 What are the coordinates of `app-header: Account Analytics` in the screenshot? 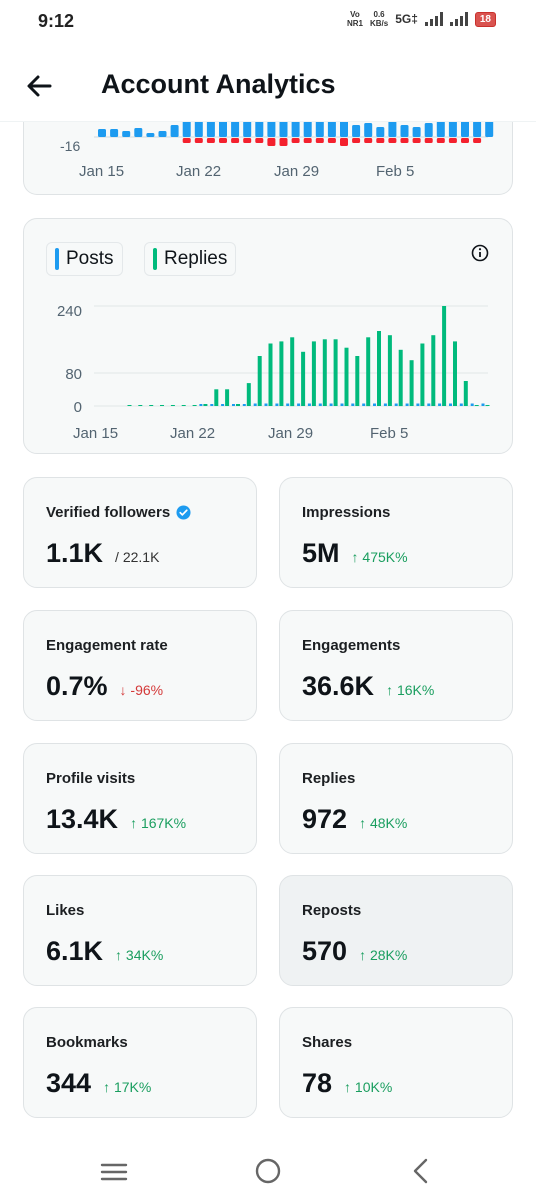 It's located at (268, 86).